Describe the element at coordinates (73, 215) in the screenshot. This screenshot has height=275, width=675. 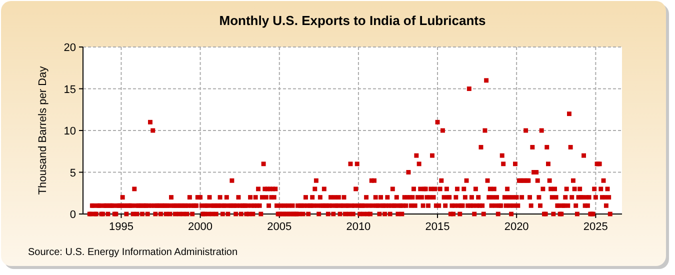
I see `y-tick-label: 0` at that location.